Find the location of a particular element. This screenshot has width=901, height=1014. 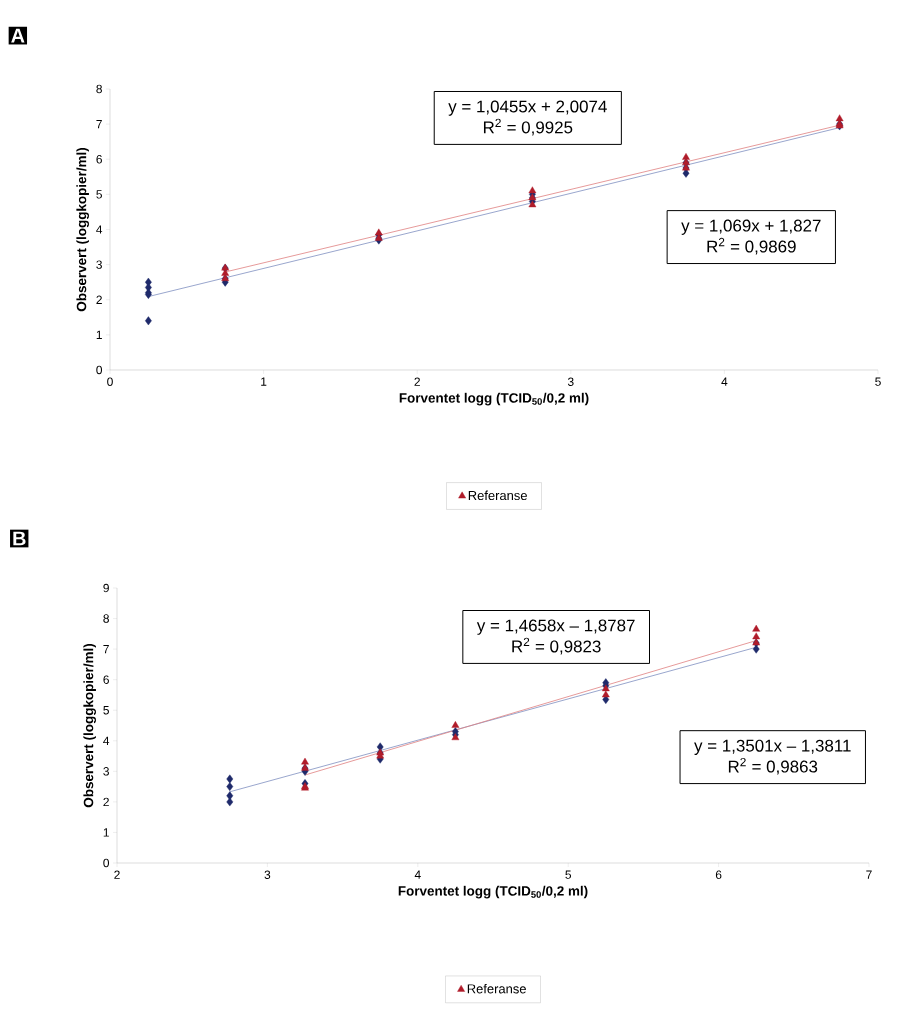

annotation: R$^{2}$ = 0,9863 is located at coordinates (773, 766).